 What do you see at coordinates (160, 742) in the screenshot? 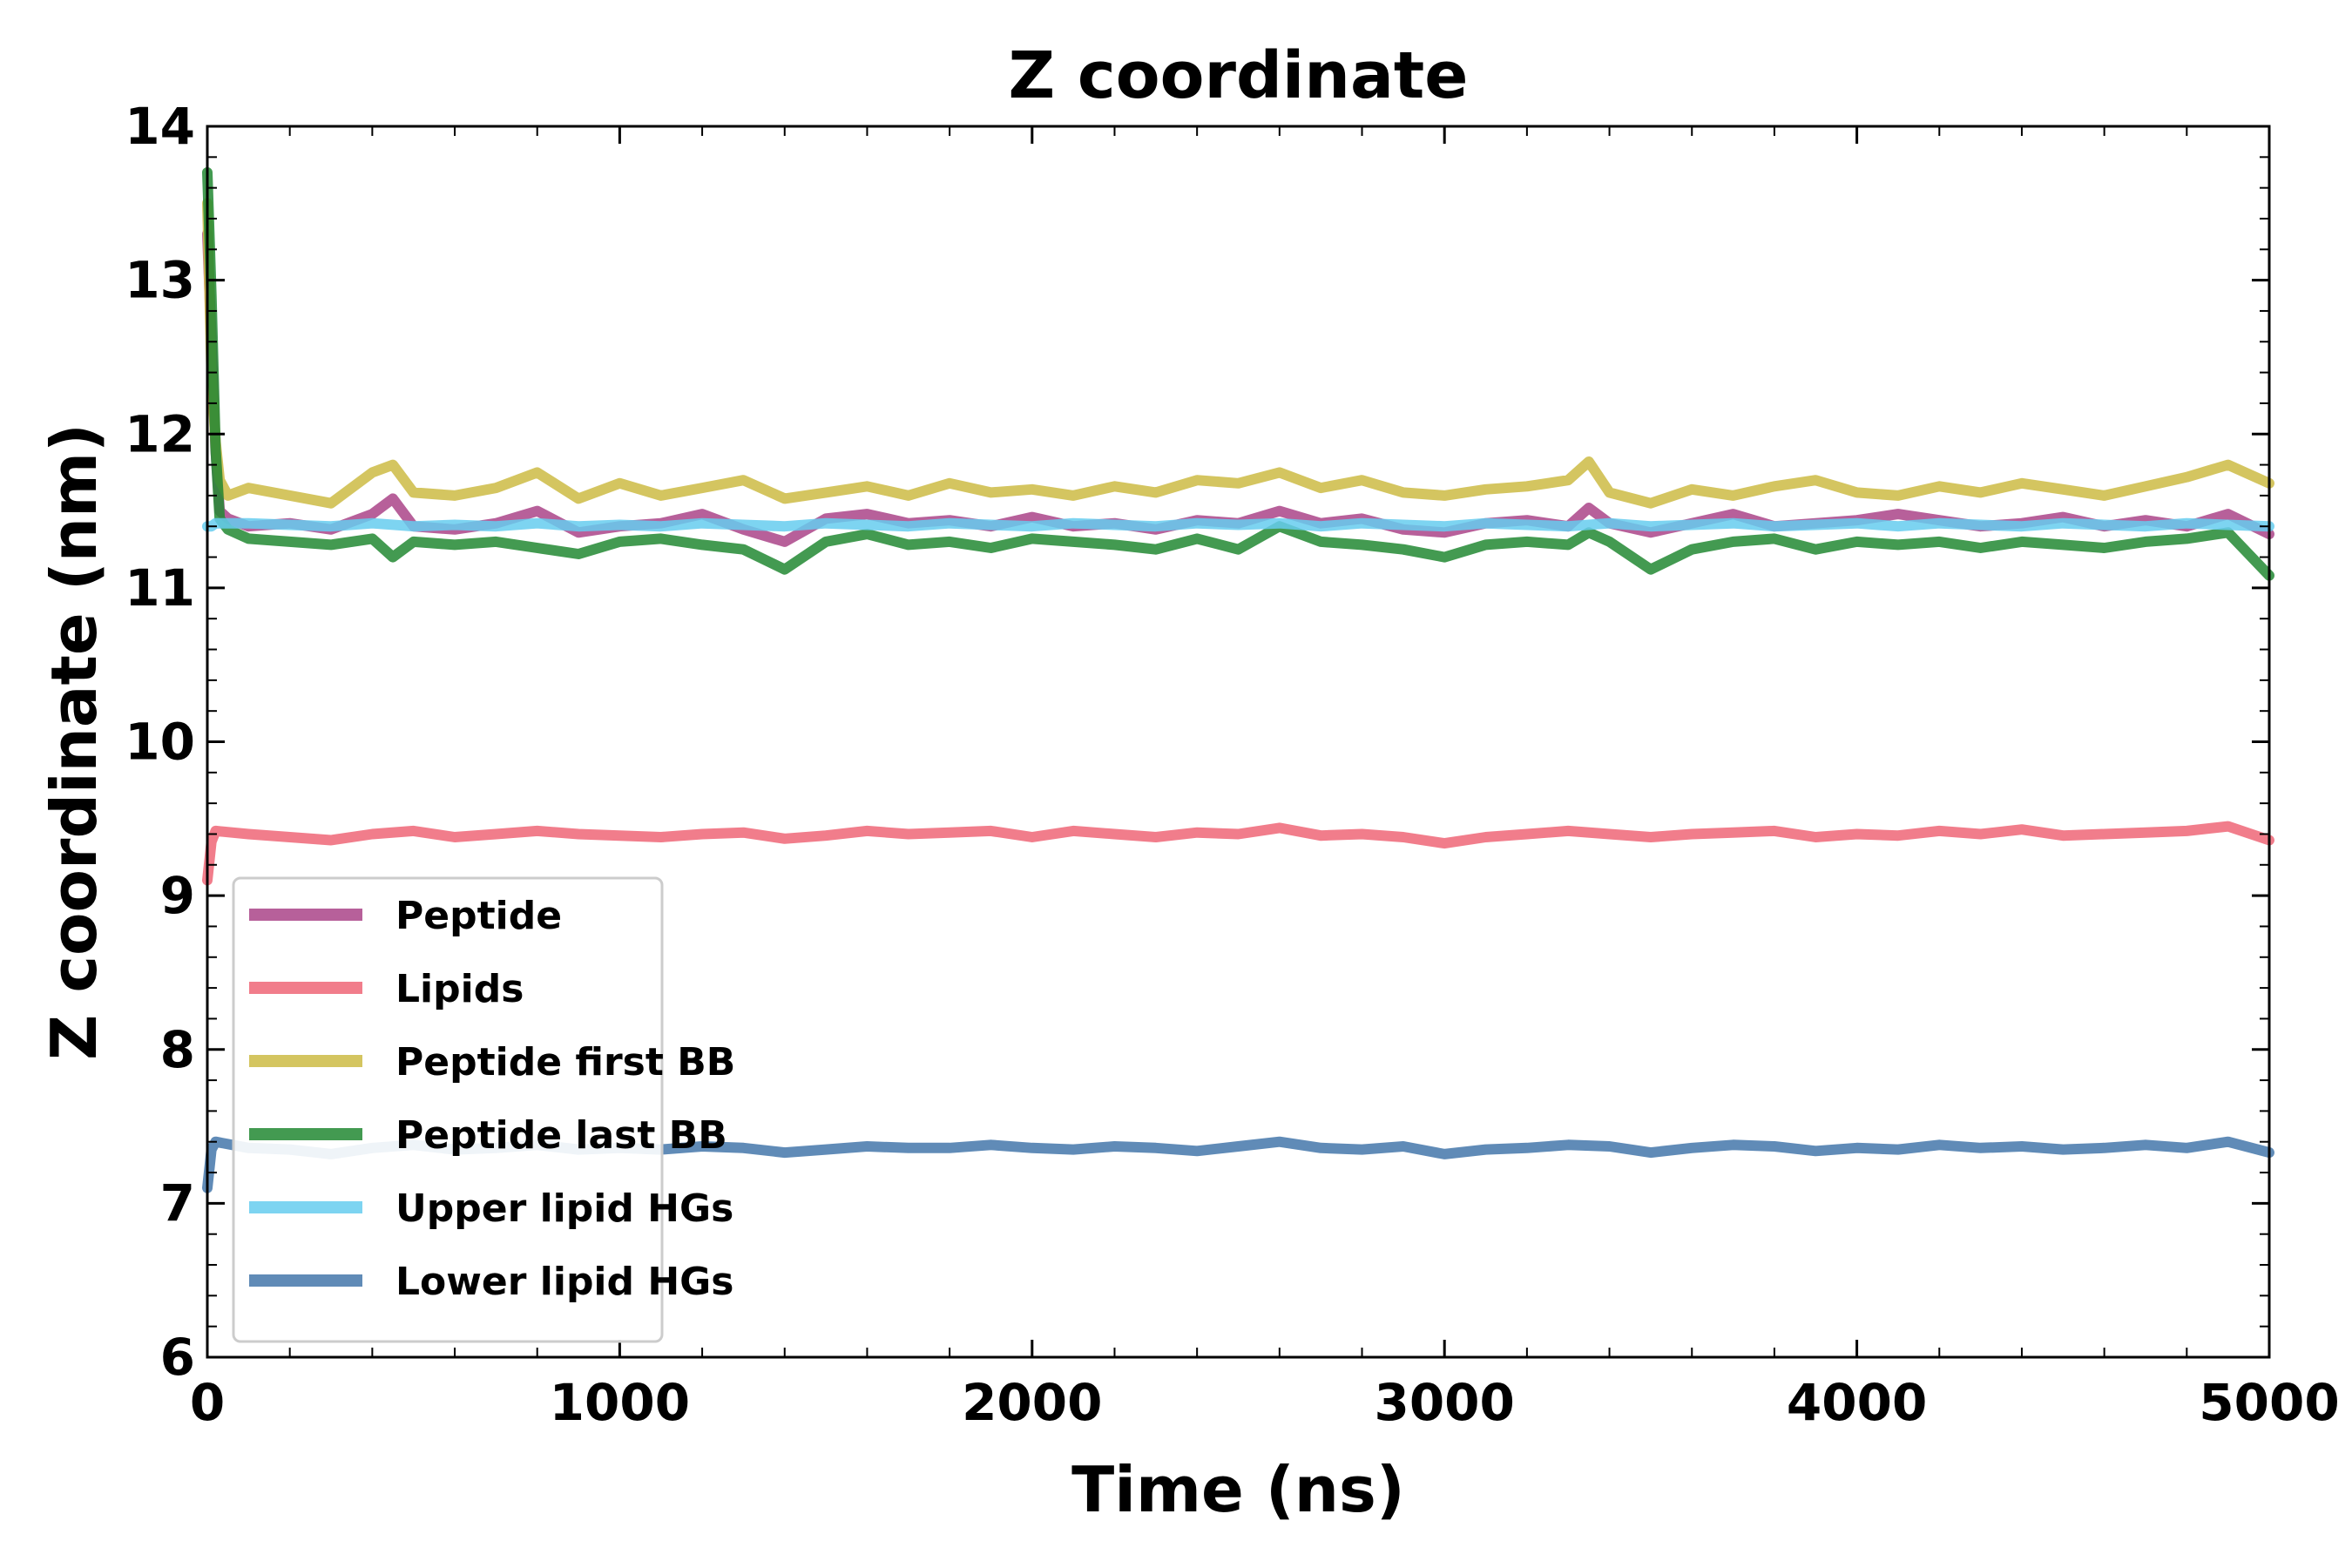
I see `y-tick-label: 10` at bounding box center [160, 742].